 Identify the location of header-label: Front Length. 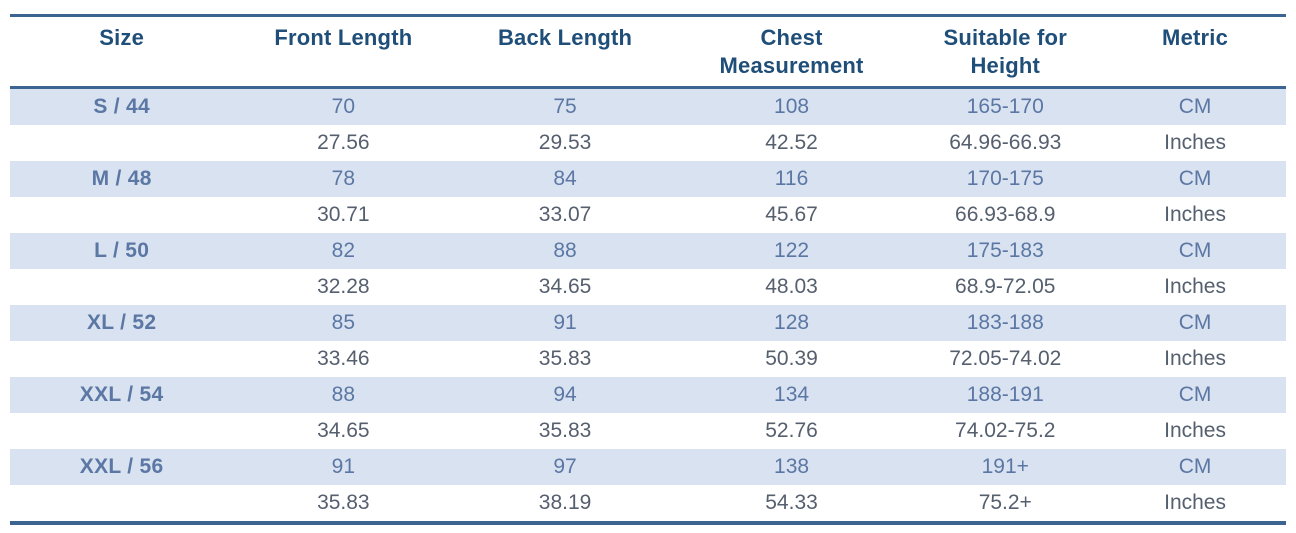
(343, 37).